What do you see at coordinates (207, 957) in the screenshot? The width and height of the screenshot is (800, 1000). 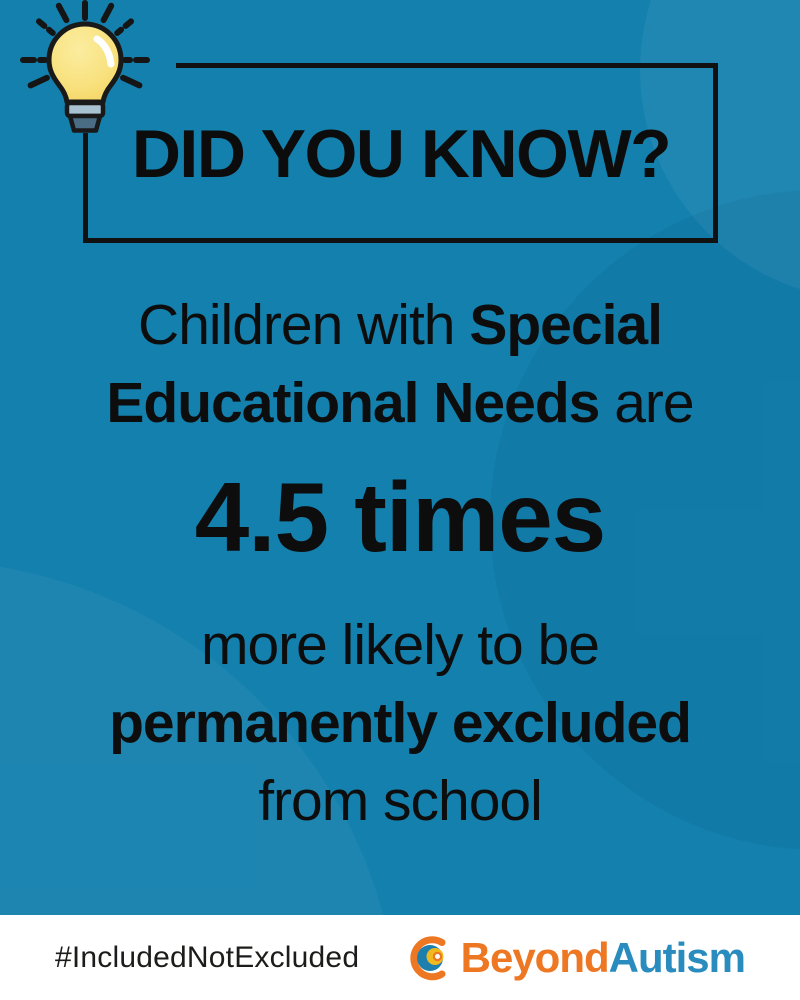 I see `hashtag-label: #IncludedNotExcluded` at bounding box center [207, 957].